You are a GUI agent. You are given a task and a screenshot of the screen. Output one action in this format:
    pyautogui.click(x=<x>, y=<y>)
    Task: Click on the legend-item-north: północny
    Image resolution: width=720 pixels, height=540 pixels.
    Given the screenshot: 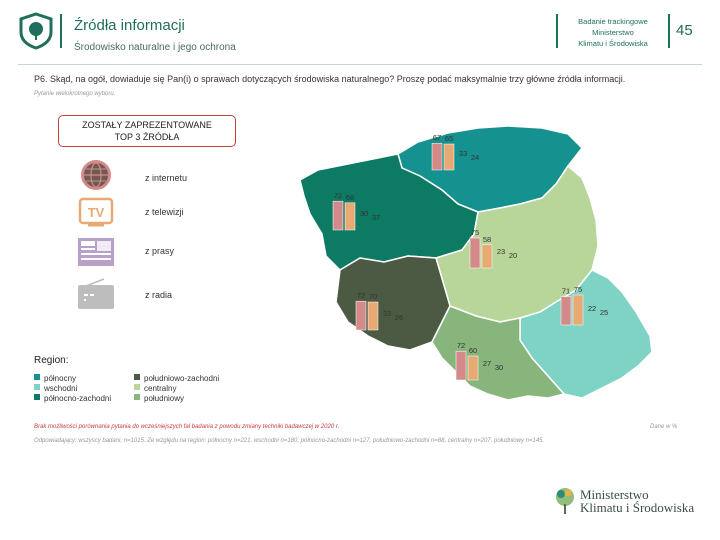 What is the action you would take?
    pyautogui.click(x=55, y=379)
    